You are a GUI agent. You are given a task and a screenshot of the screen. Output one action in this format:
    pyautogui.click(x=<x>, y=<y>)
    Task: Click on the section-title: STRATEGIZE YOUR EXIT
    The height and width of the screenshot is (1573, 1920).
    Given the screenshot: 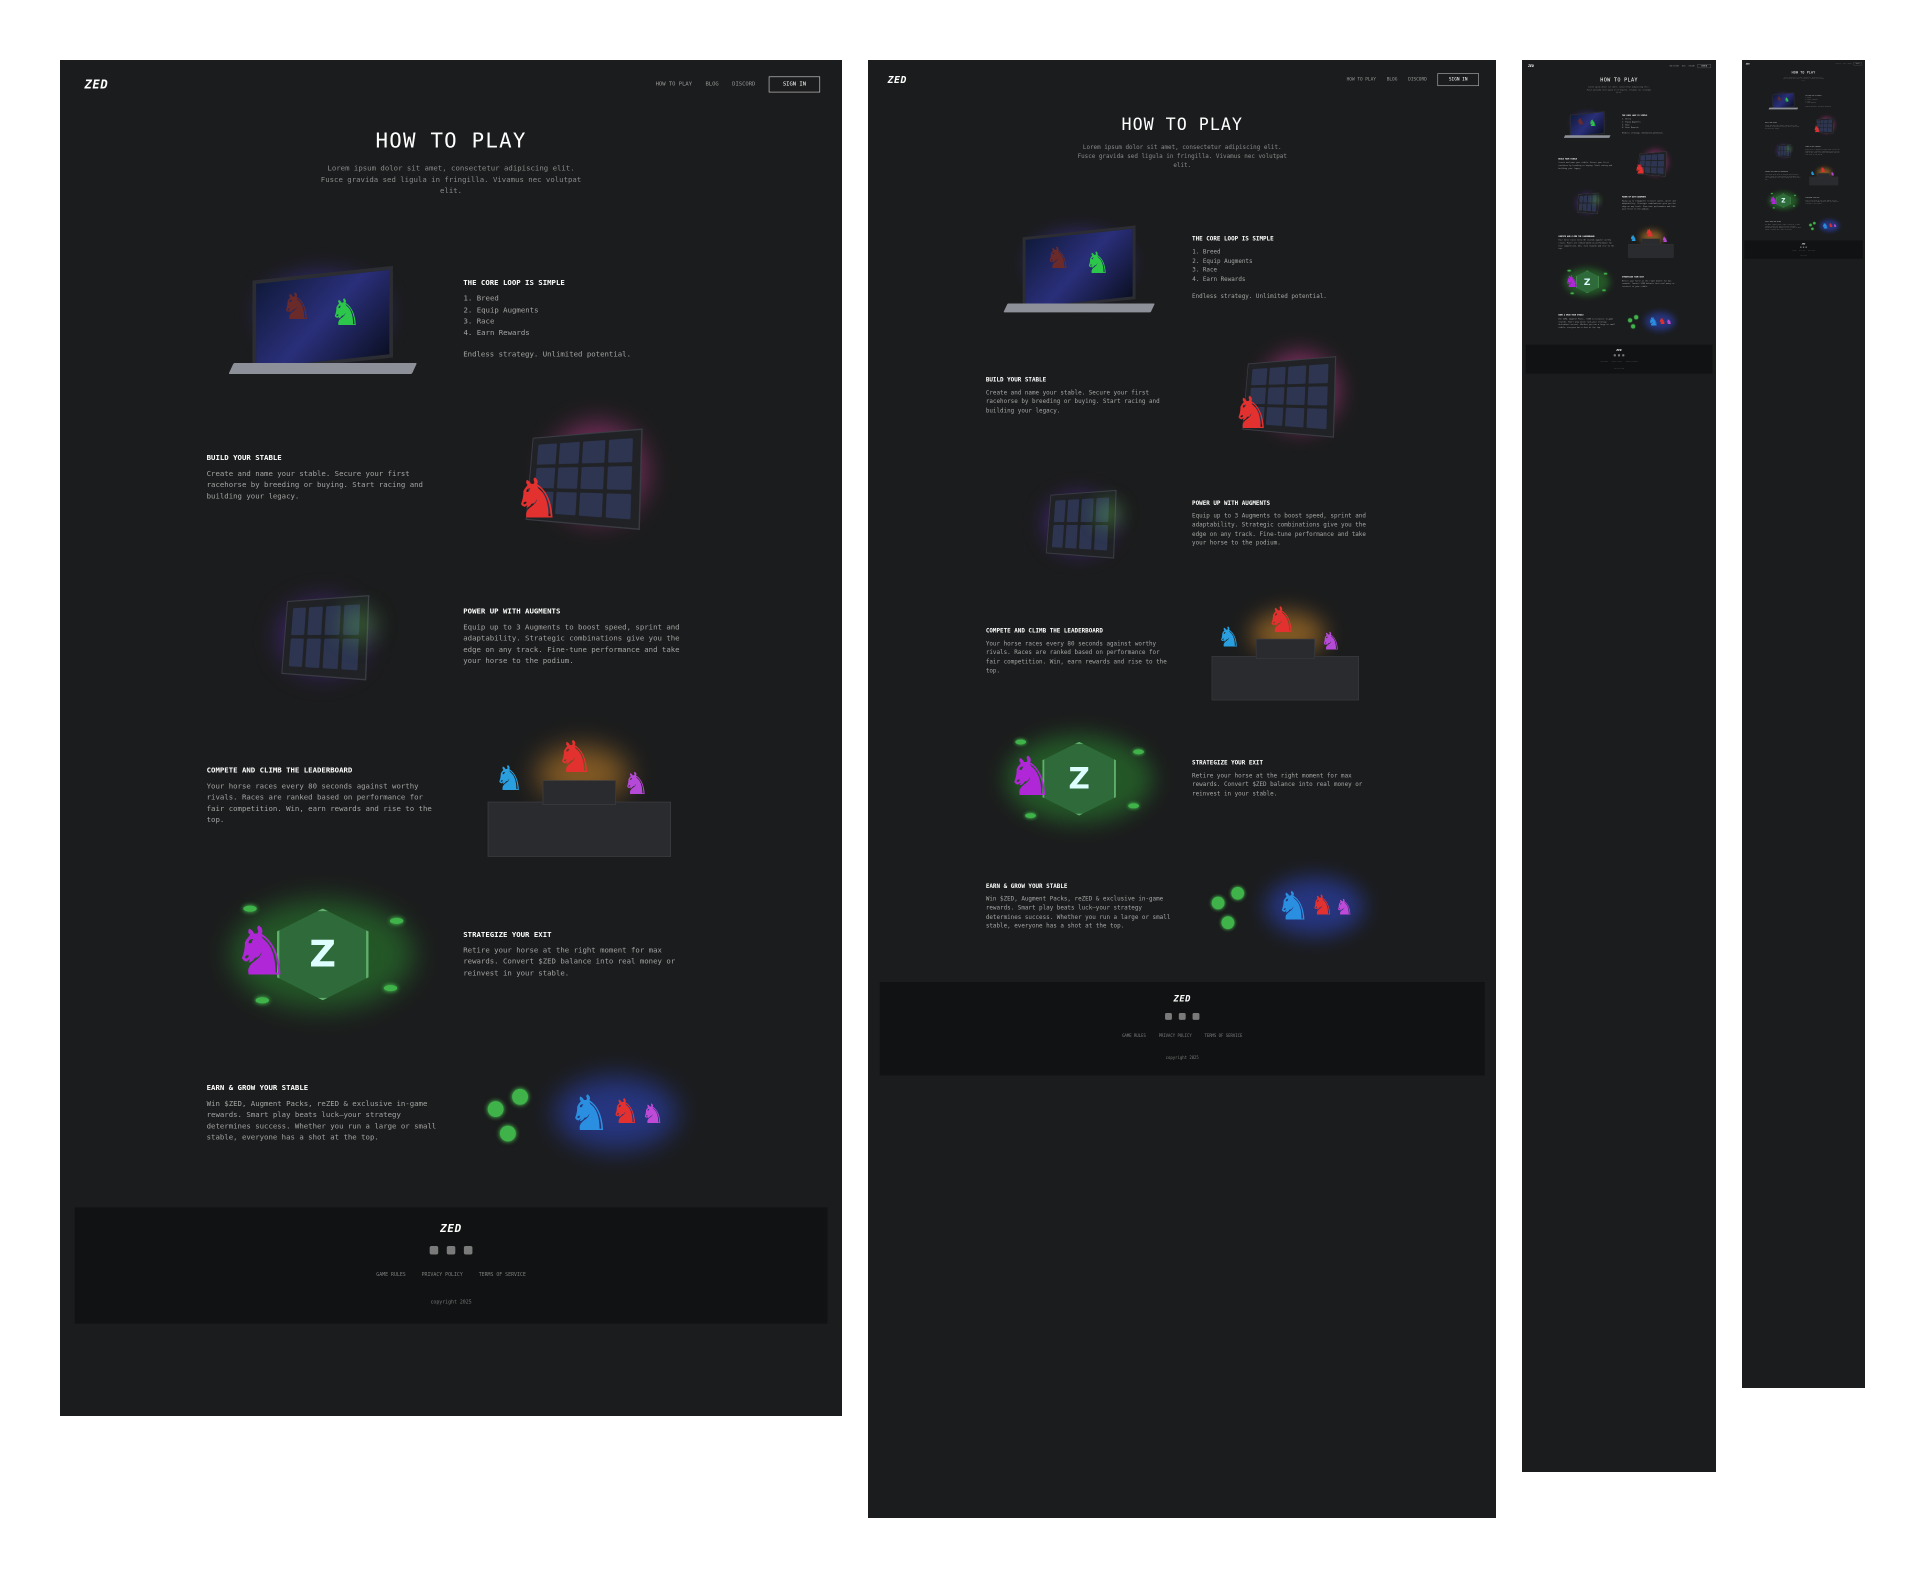 What is the action you would take?
    pyautogui.click(x=507, y=934)
    